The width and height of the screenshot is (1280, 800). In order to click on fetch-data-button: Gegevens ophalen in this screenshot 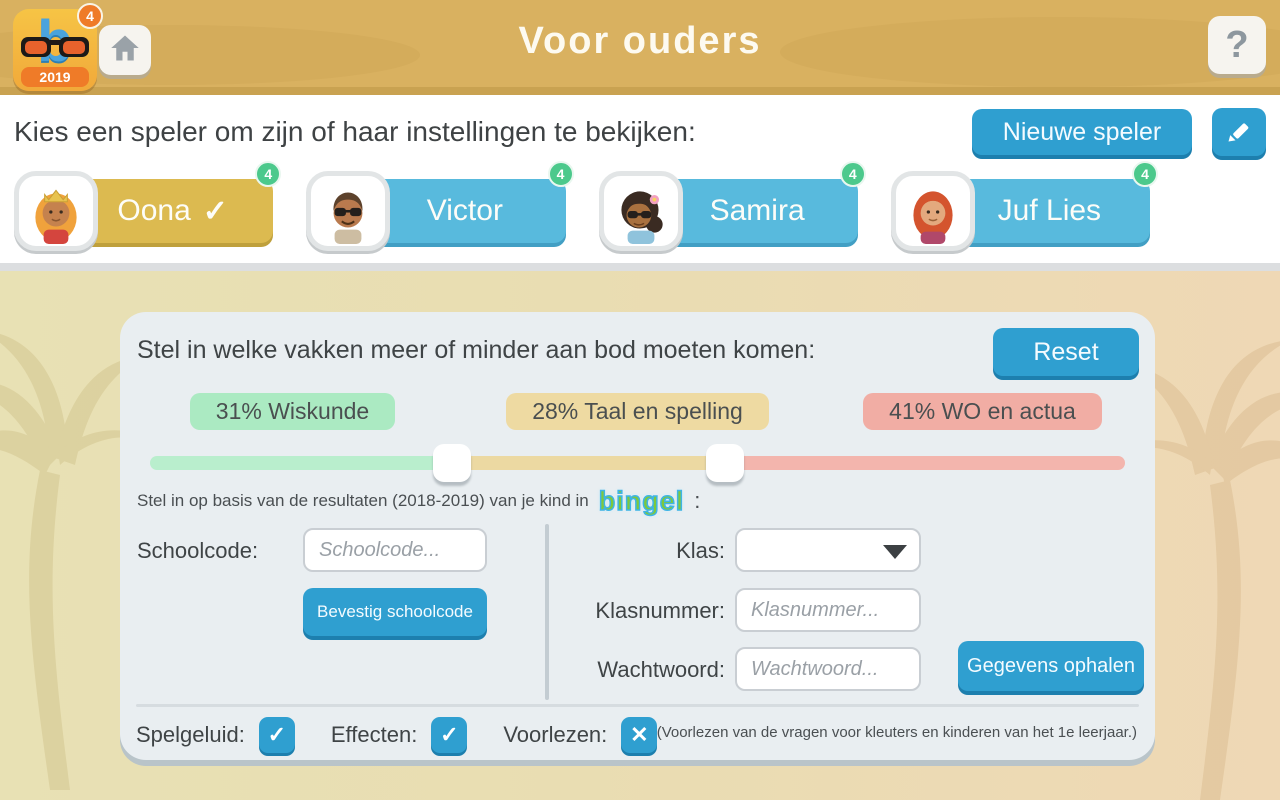, I will do `click(1051, 666)`.